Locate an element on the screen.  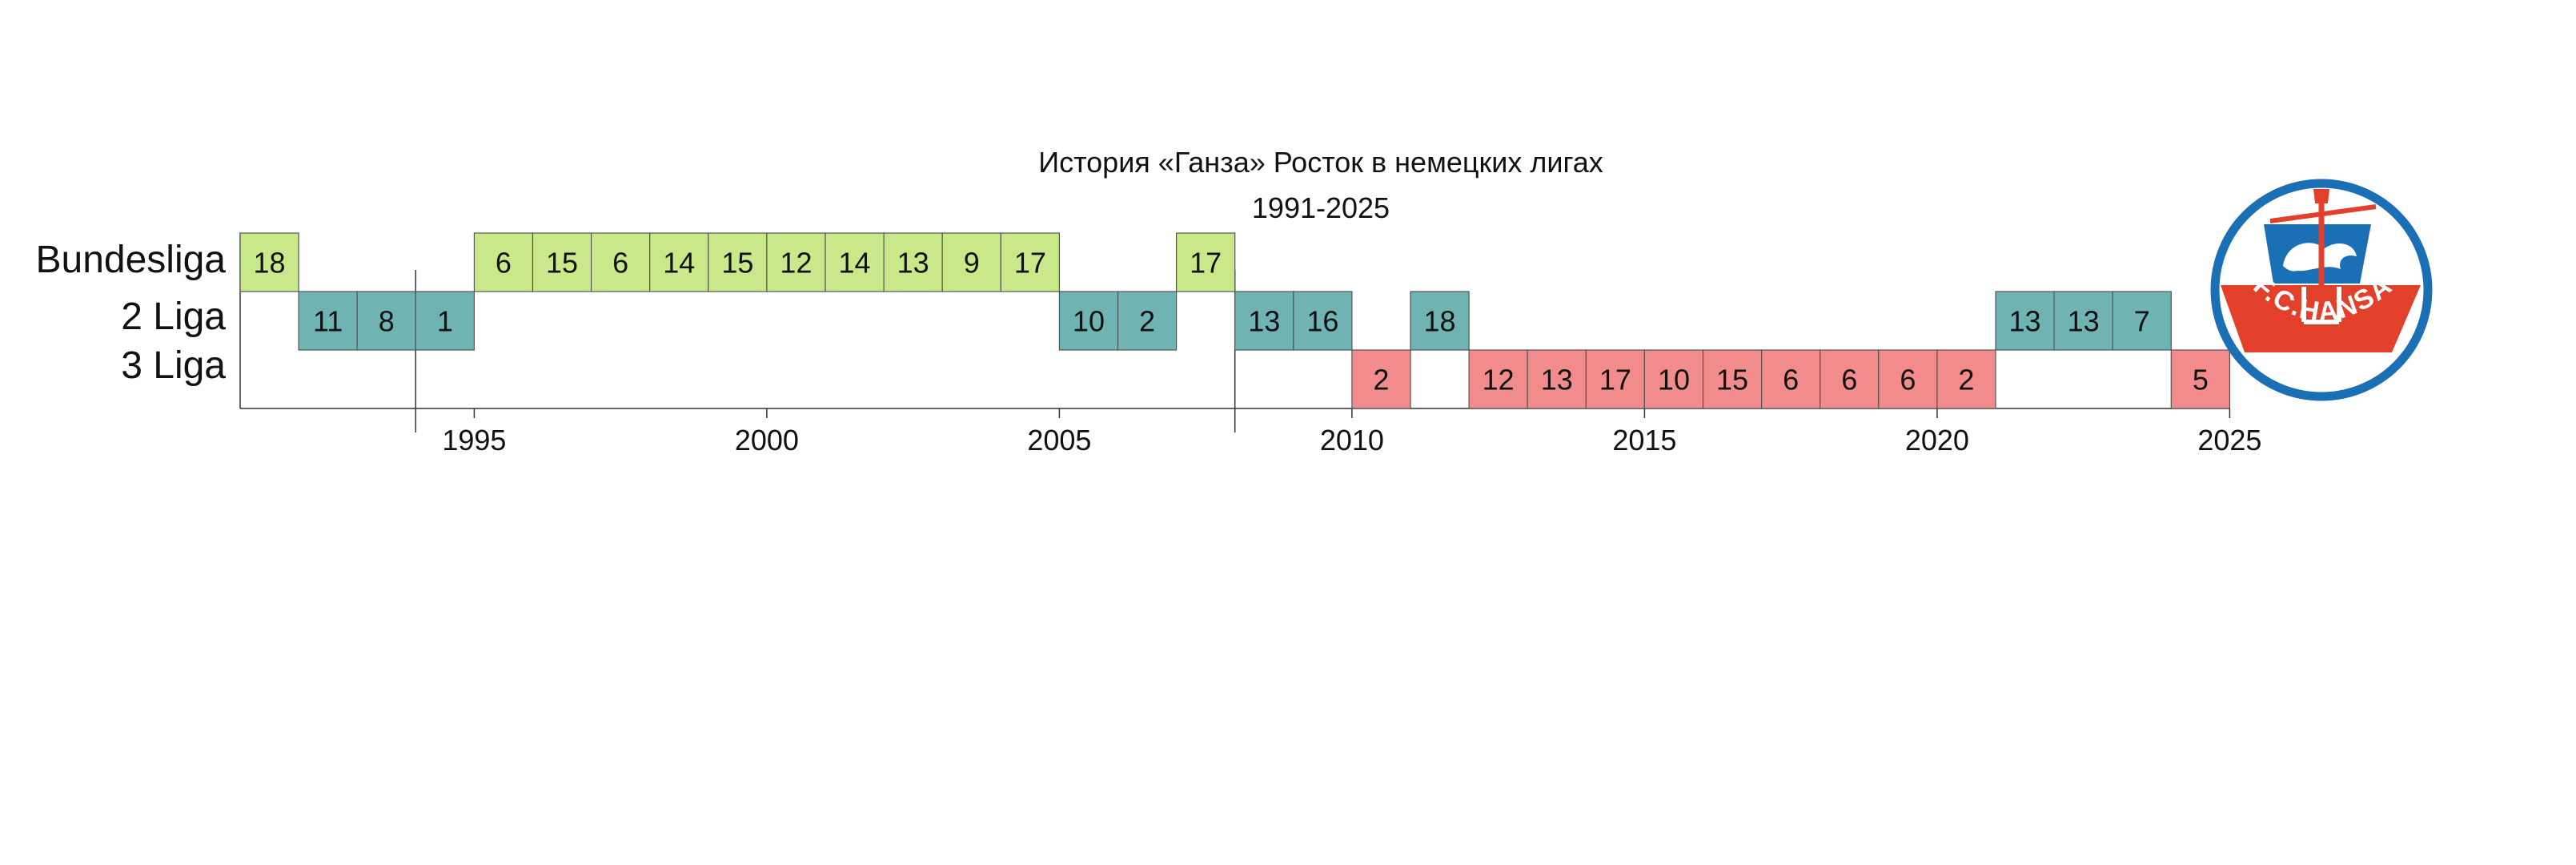
season-cell: 9 is located at coordinates (971, 262).